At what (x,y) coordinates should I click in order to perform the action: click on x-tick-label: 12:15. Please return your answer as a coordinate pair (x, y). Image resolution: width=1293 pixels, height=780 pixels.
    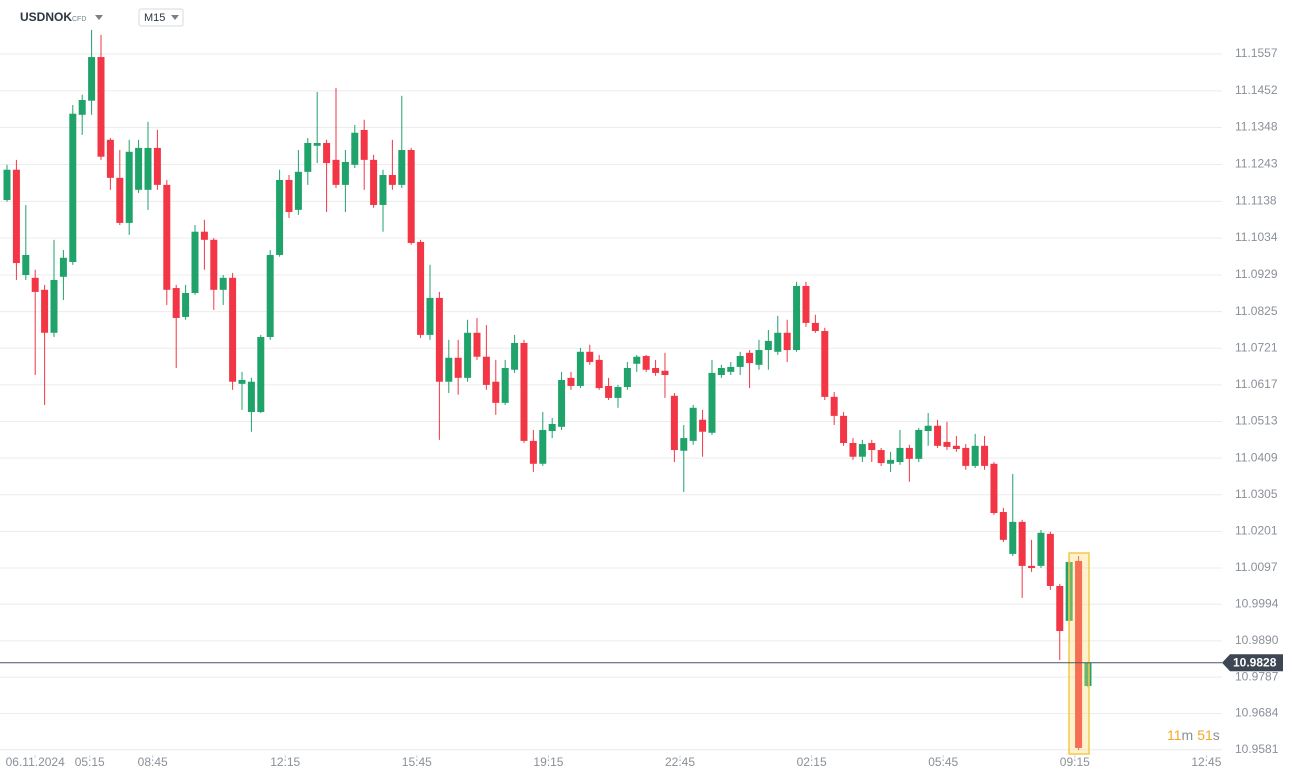
    Looking at the image, I should click on (285, 762).